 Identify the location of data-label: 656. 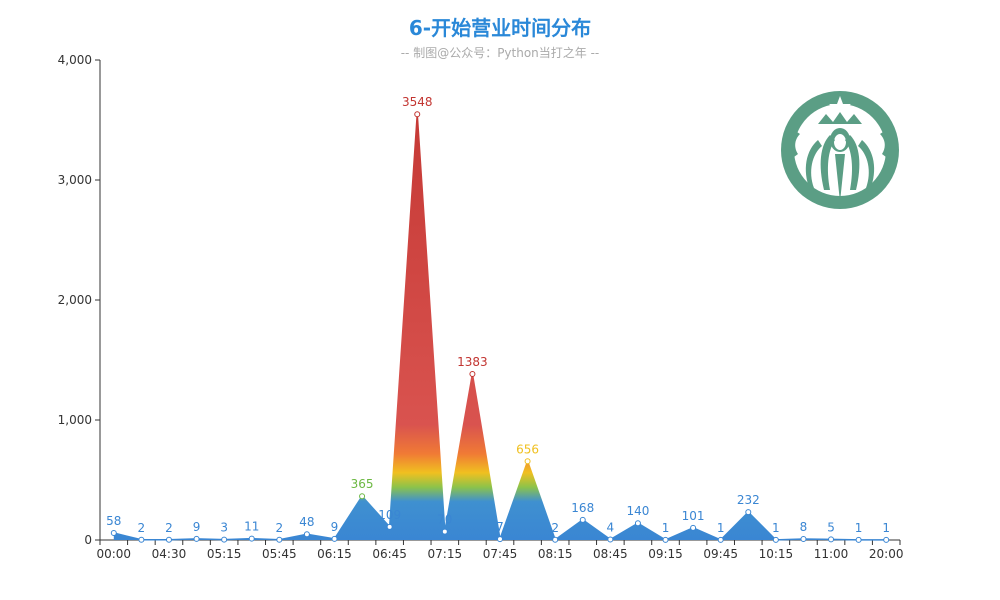
(527, 449).